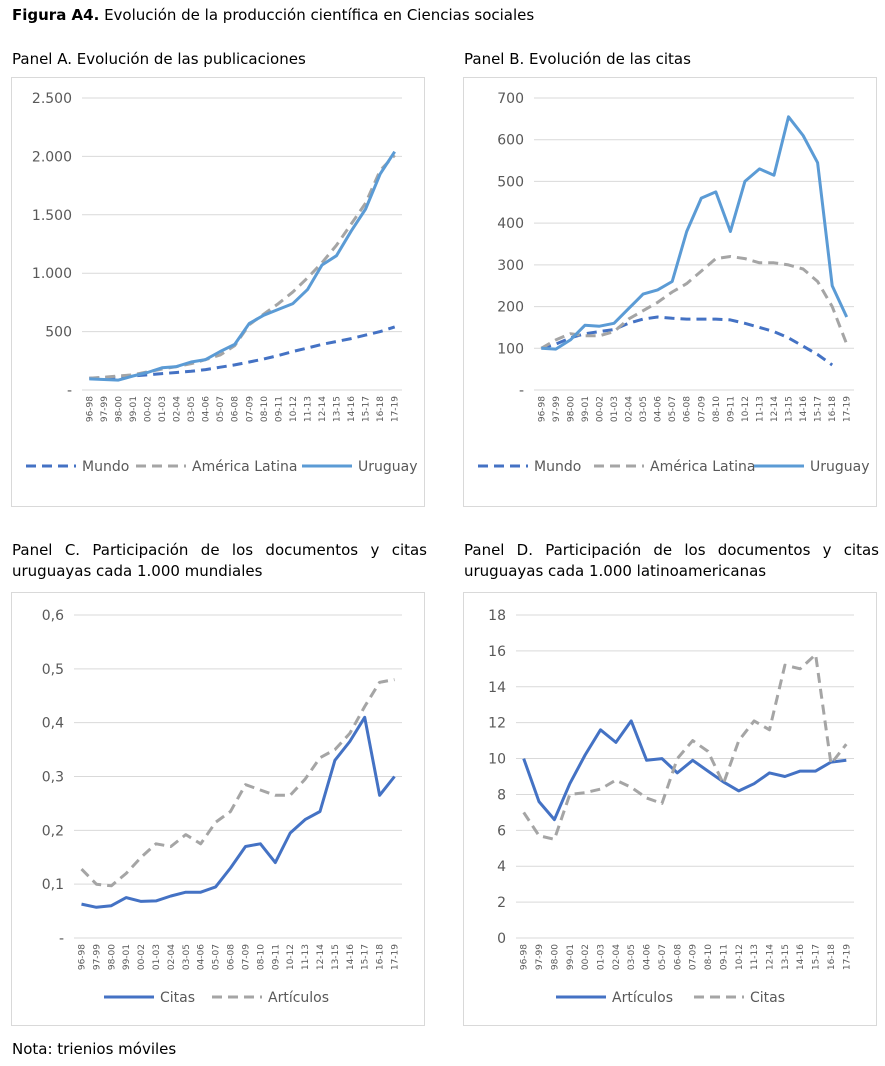 The image size is (885, 1066). I want to click on y-tick-label: 1.000, so click(52, 274).